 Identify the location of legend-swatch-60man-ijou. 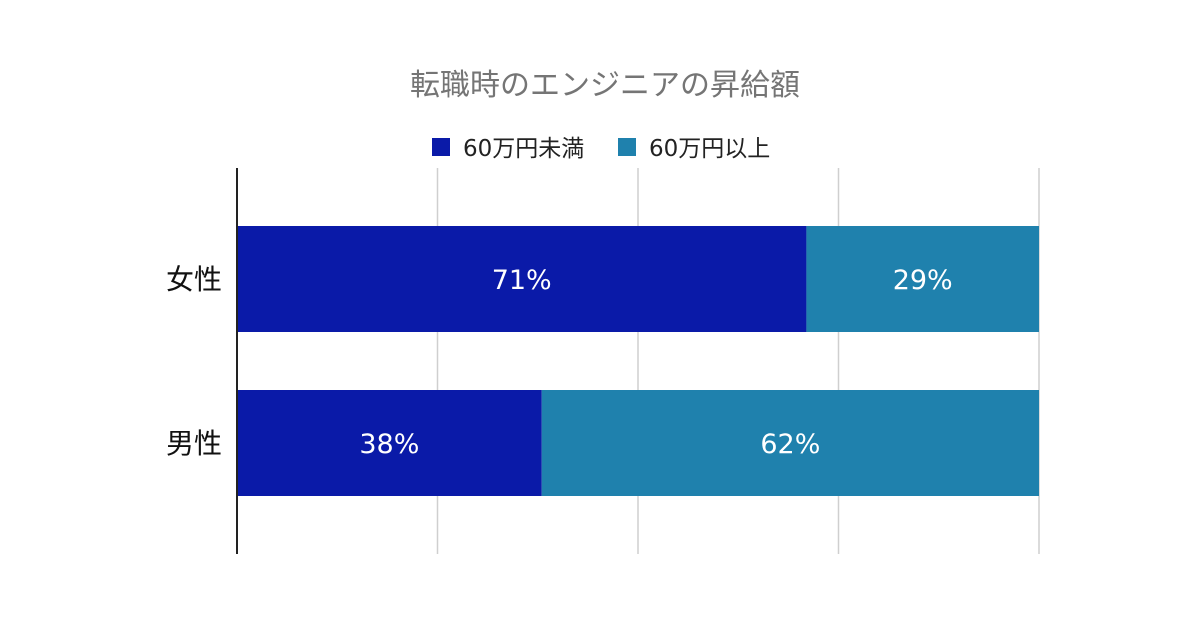
(627, 147).